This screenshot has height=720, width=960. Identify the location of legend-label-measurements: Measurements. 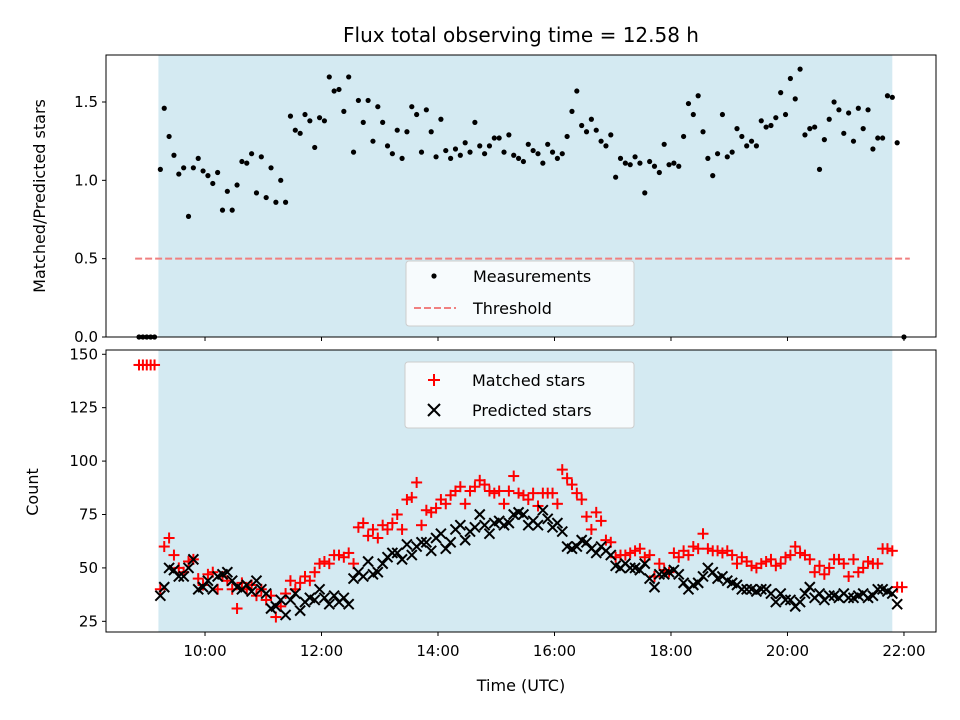
(532, 276).